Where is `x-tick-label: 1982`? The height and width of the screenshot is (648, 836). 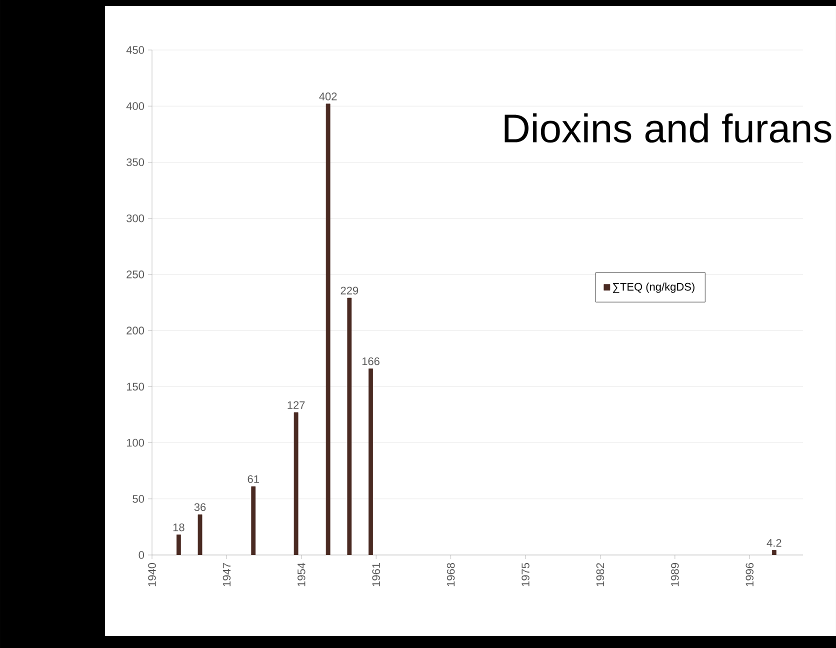 x-tick-label: 1982 is located at coordinates (600, 574).